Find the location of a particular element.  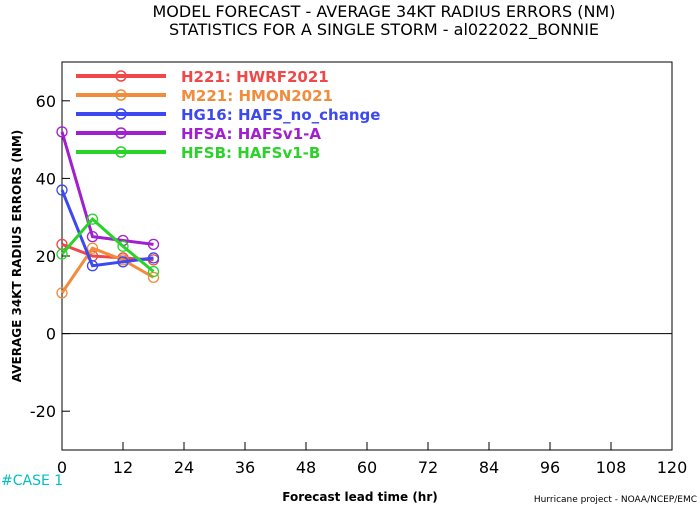

legend-entry: HG16: HAFS_no_change is located at coordinates (228, 115).